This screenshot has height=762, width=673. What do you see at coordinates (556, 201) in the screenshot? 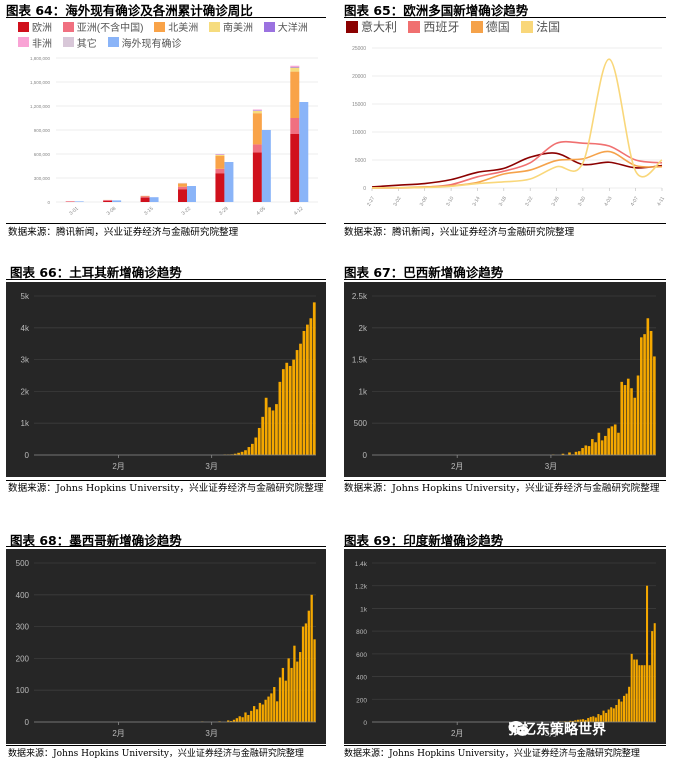
I see `x-tick-label: 3-26` at bounding box center [556, 201].